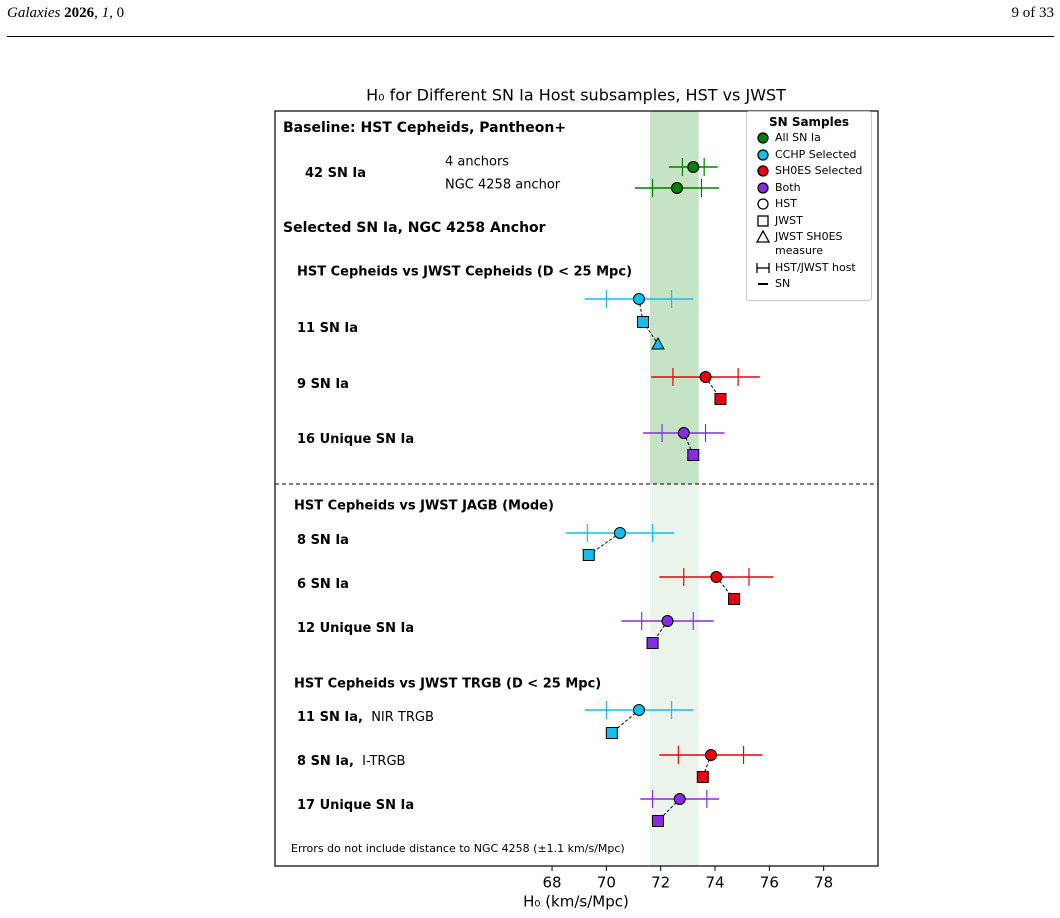 Image resolution: width=1060 pixels, height=918 pixels. Describe the element at coordinates (330, 717) in the screenshot. I see `row-label-count: 11 SN Ia,` at that location.